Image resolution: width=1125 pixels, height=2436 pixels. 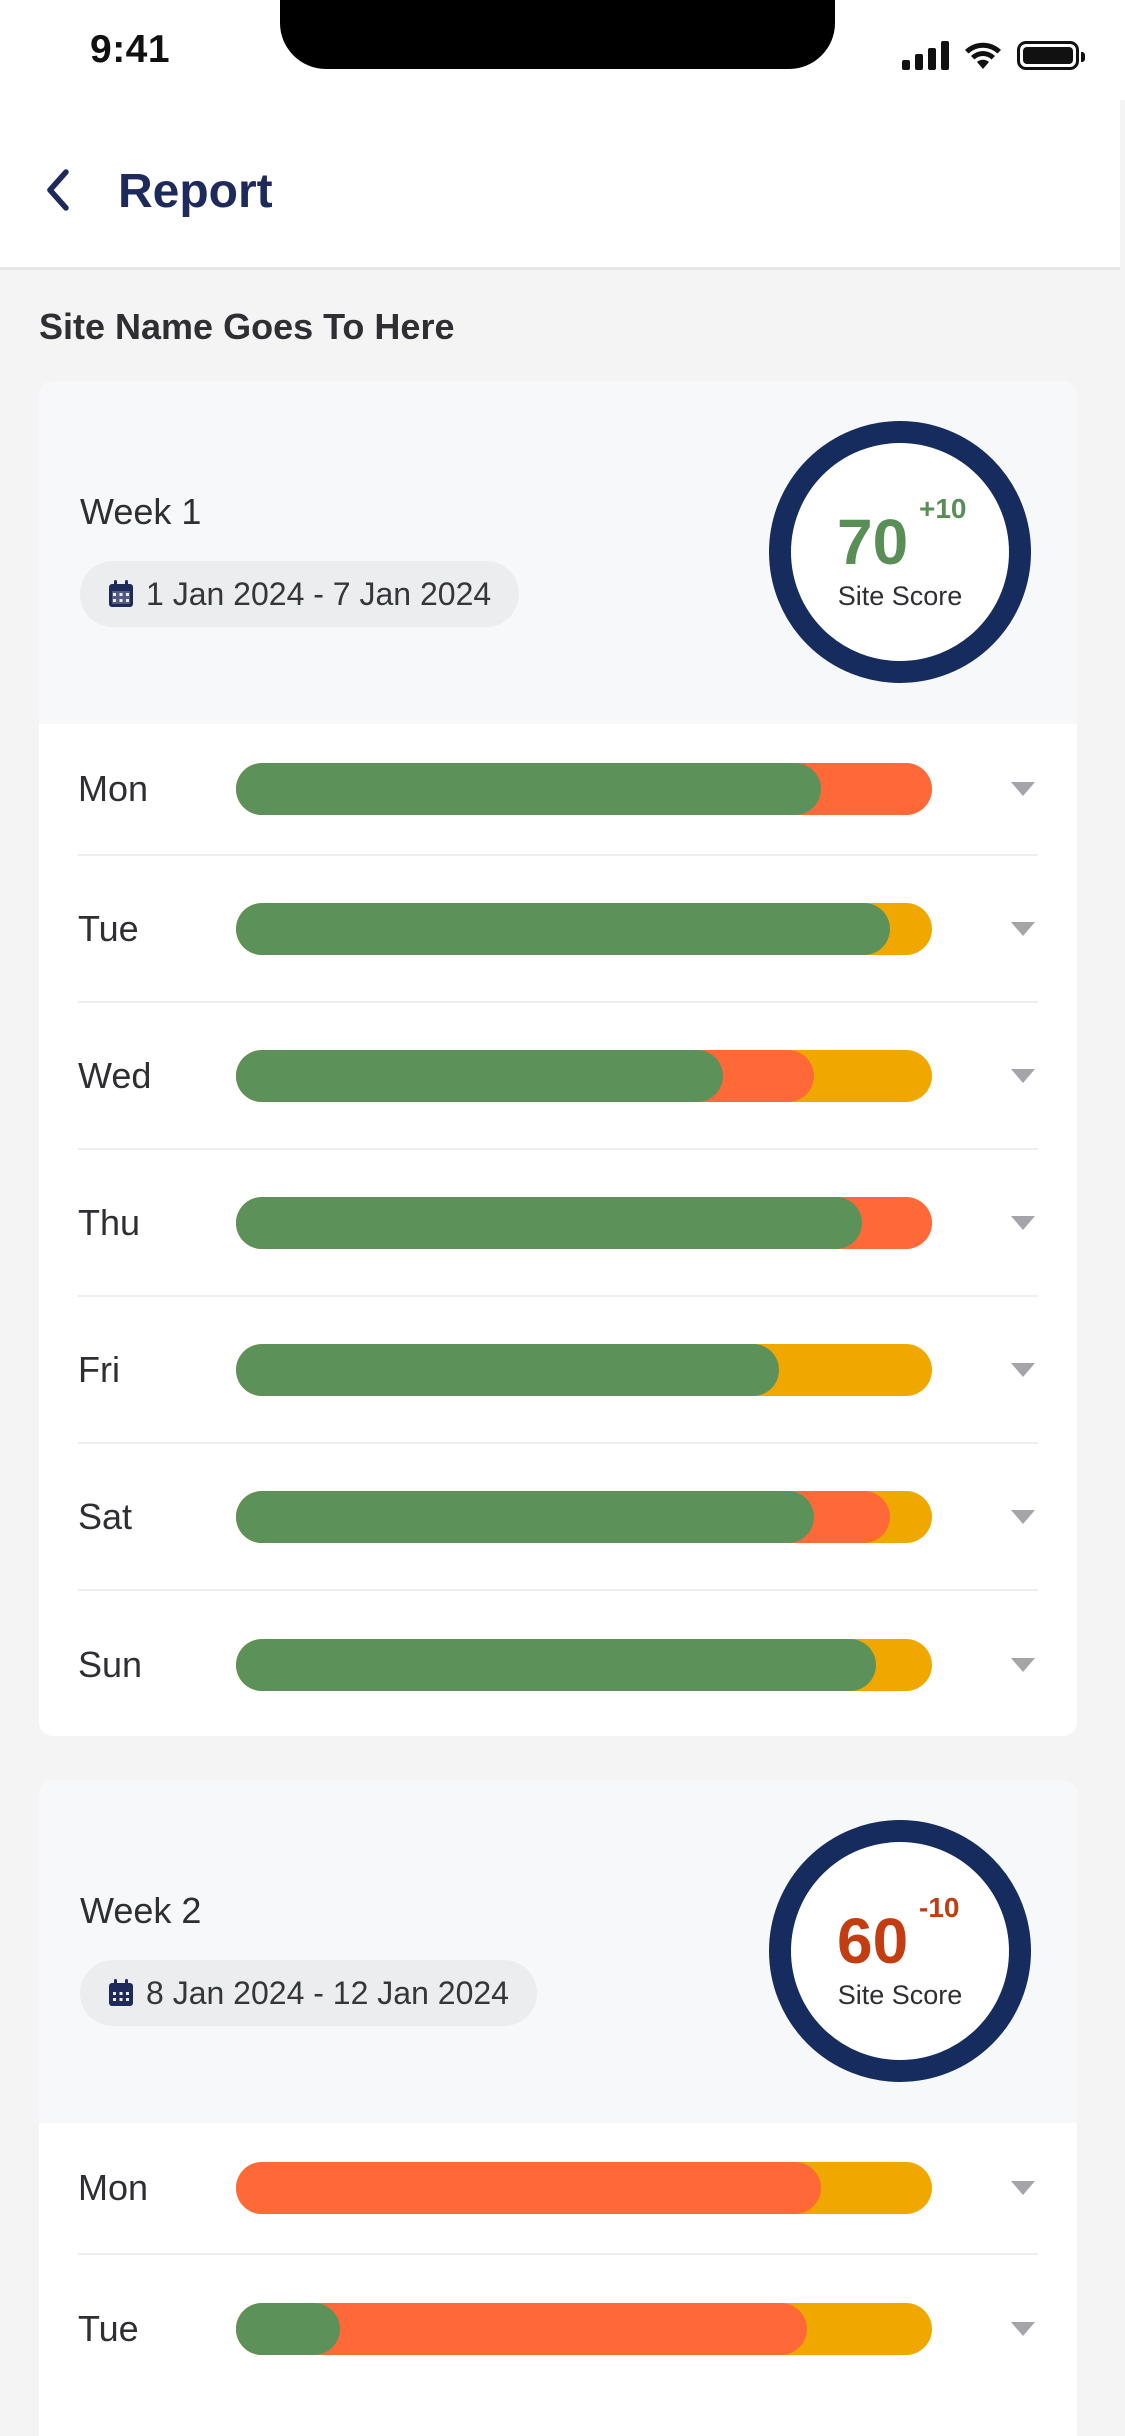 What do you see at coordinates (557, 34) in the screenshot?
I see `device-notch` at bounding box center [557, 34].